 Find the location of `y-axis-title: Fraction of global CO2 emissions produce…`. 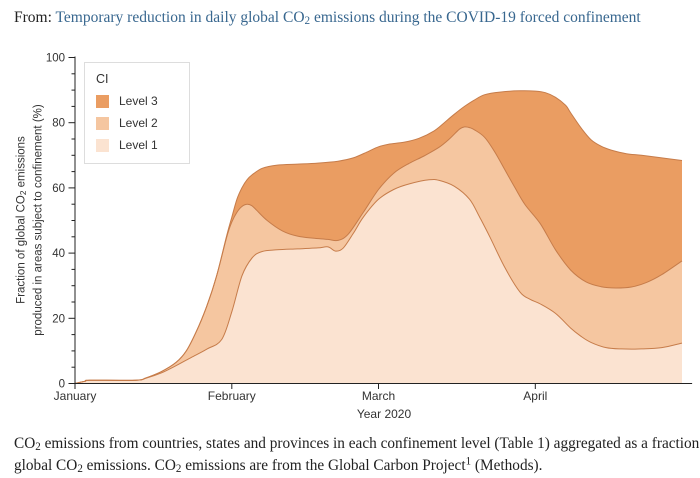

y-axis-title: Fraction of global CO2 emissions produce… is located at coordinates (29, 220).